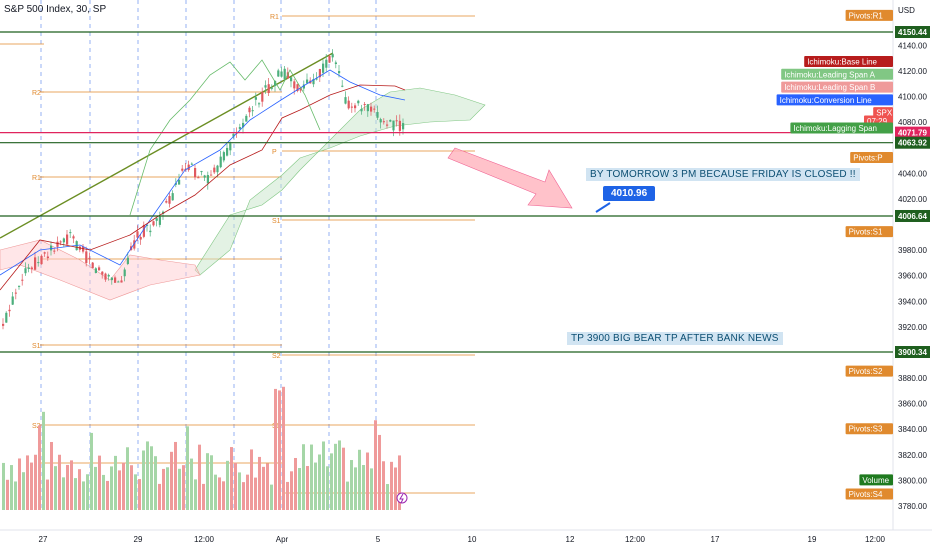  I want to click on ichimoku-cloud-red, so click(100, 270).